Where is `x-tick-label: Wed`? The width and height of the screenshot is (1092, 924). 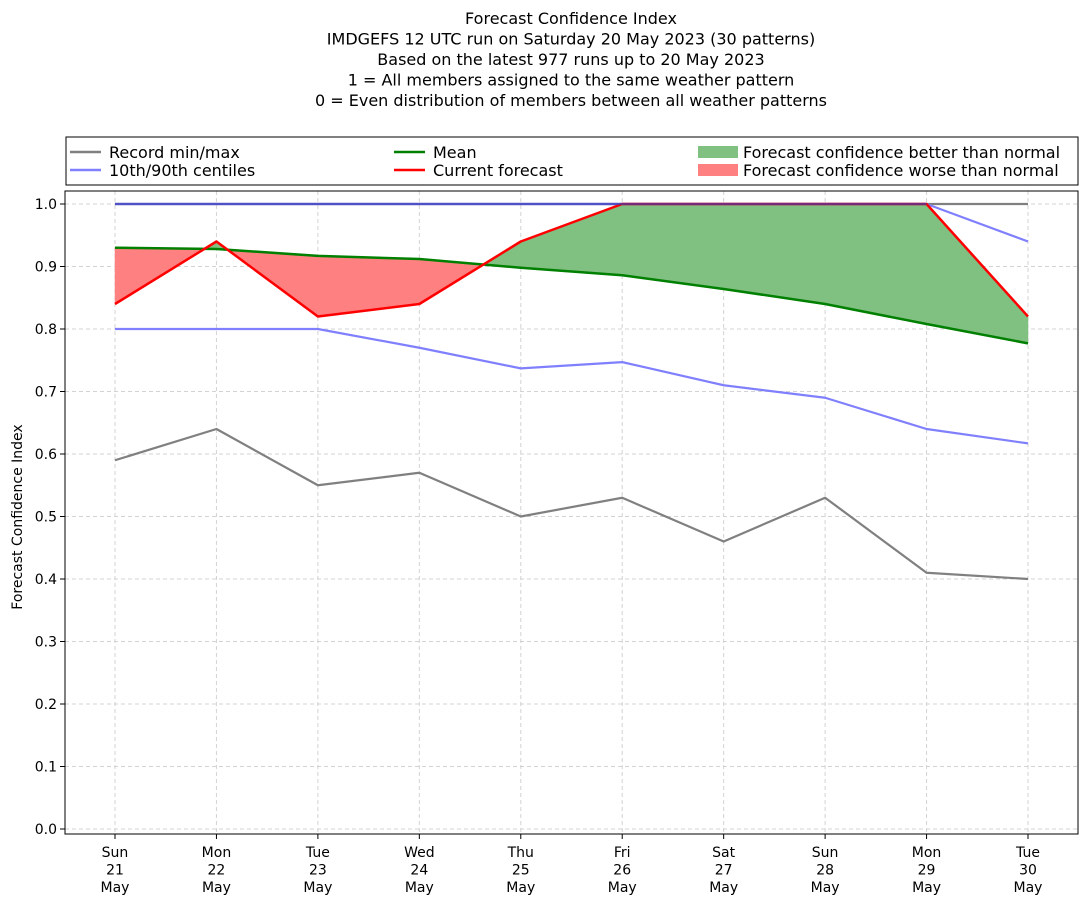 x-tick-label: Wed is located at coordinates (419, 853).